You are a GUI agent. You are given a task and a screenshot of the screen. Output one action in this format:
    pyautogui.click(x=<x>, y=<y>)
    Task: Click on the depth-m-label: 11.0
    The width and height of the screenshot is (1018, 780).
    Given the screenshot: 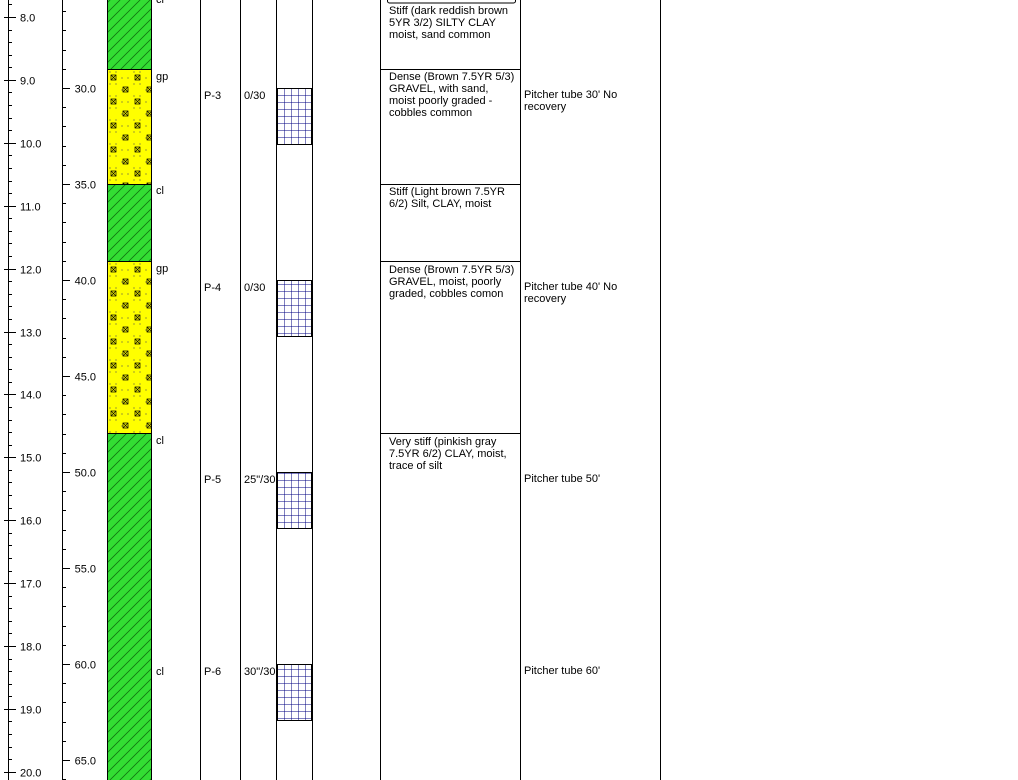 What is the action you would take?
    pyautogui.click(x=30, y=208)
    